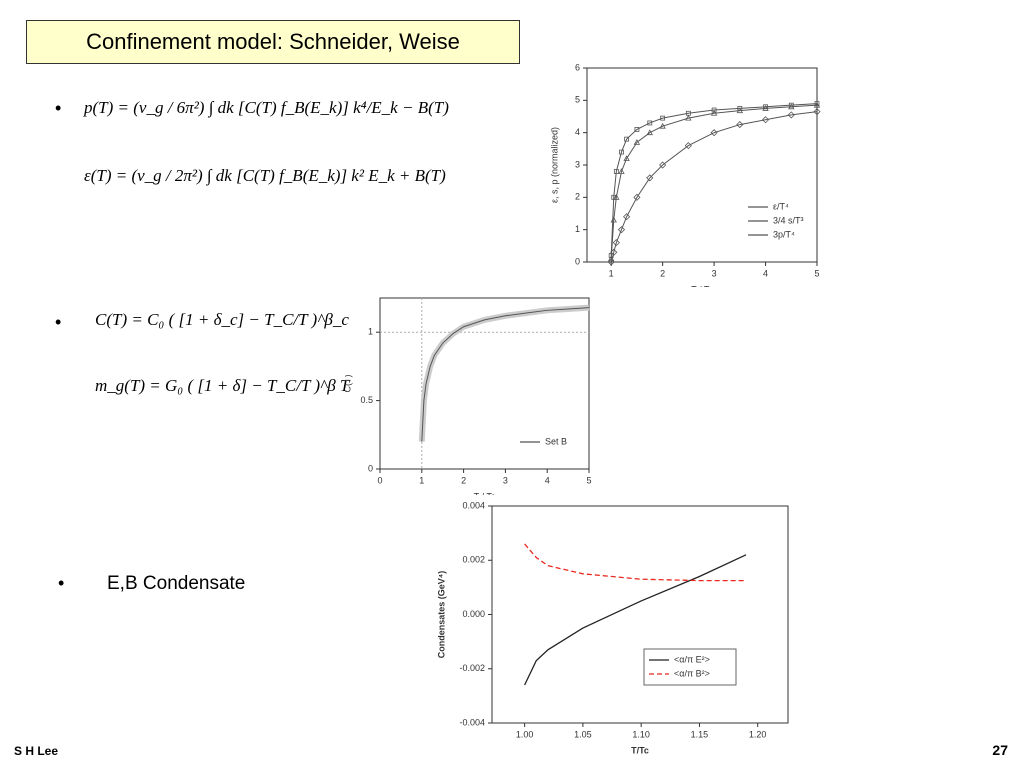  Describe the element at coordinates (556, 441) in the screenshot. I see `legend-label: Set B` at that location.